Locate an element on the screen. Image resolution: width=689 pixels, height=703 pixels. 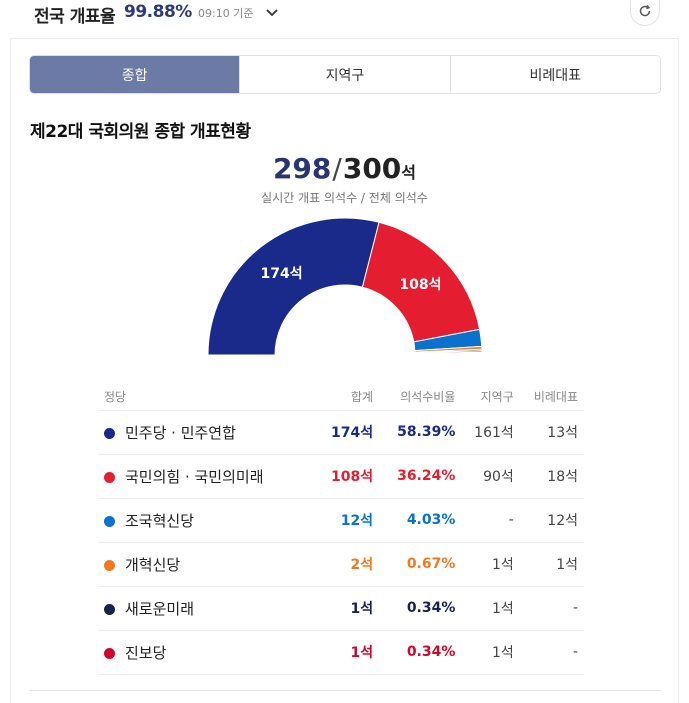
party-name: 개혁신당 is located at coordinates (153, 564).